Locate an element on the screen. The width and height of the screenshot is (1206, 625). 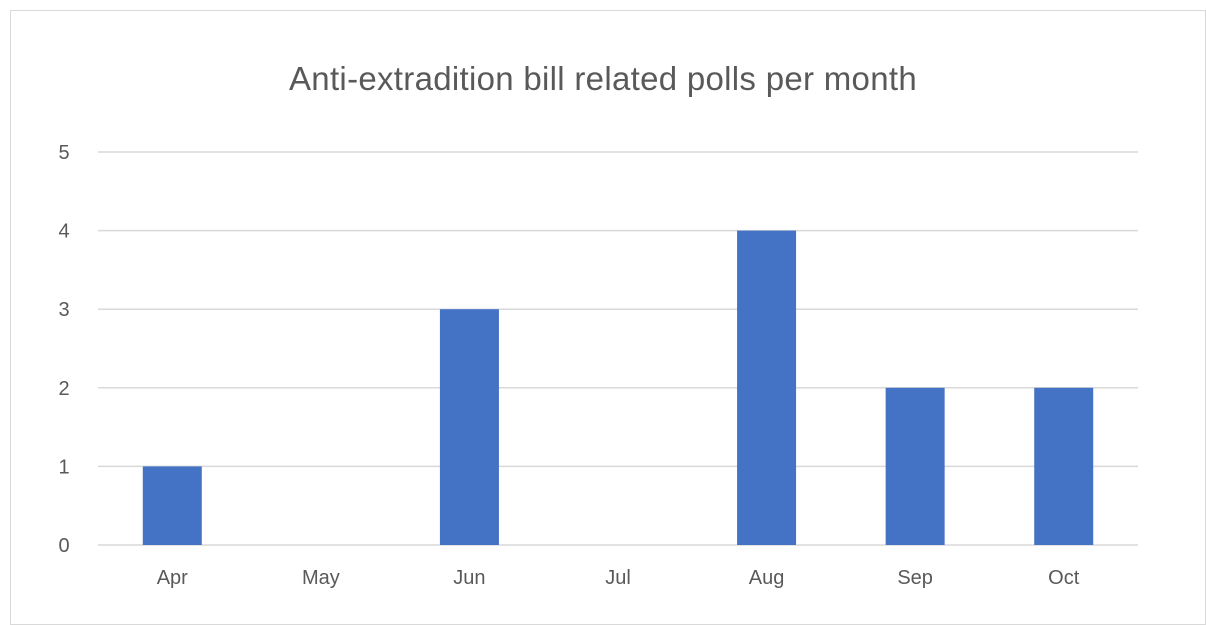
y-tick-label: 1 is located at coordinates (63, 467).